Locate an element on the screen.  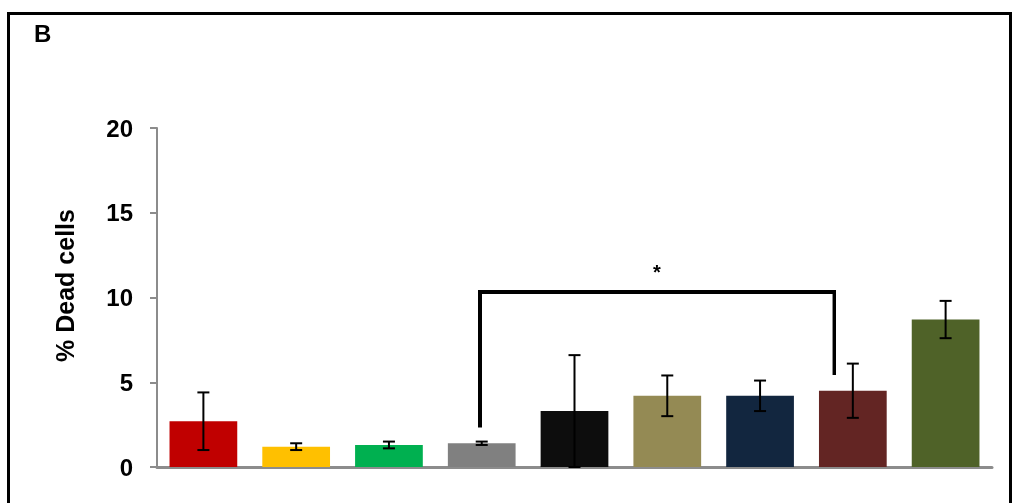
y-tick-label: 5 is located at coordinates (126, 382).